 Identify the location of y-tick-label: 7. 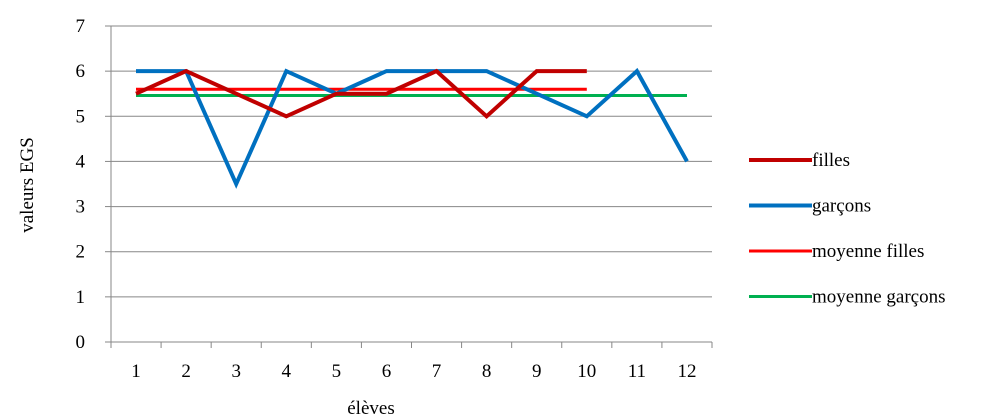
(81, 26).